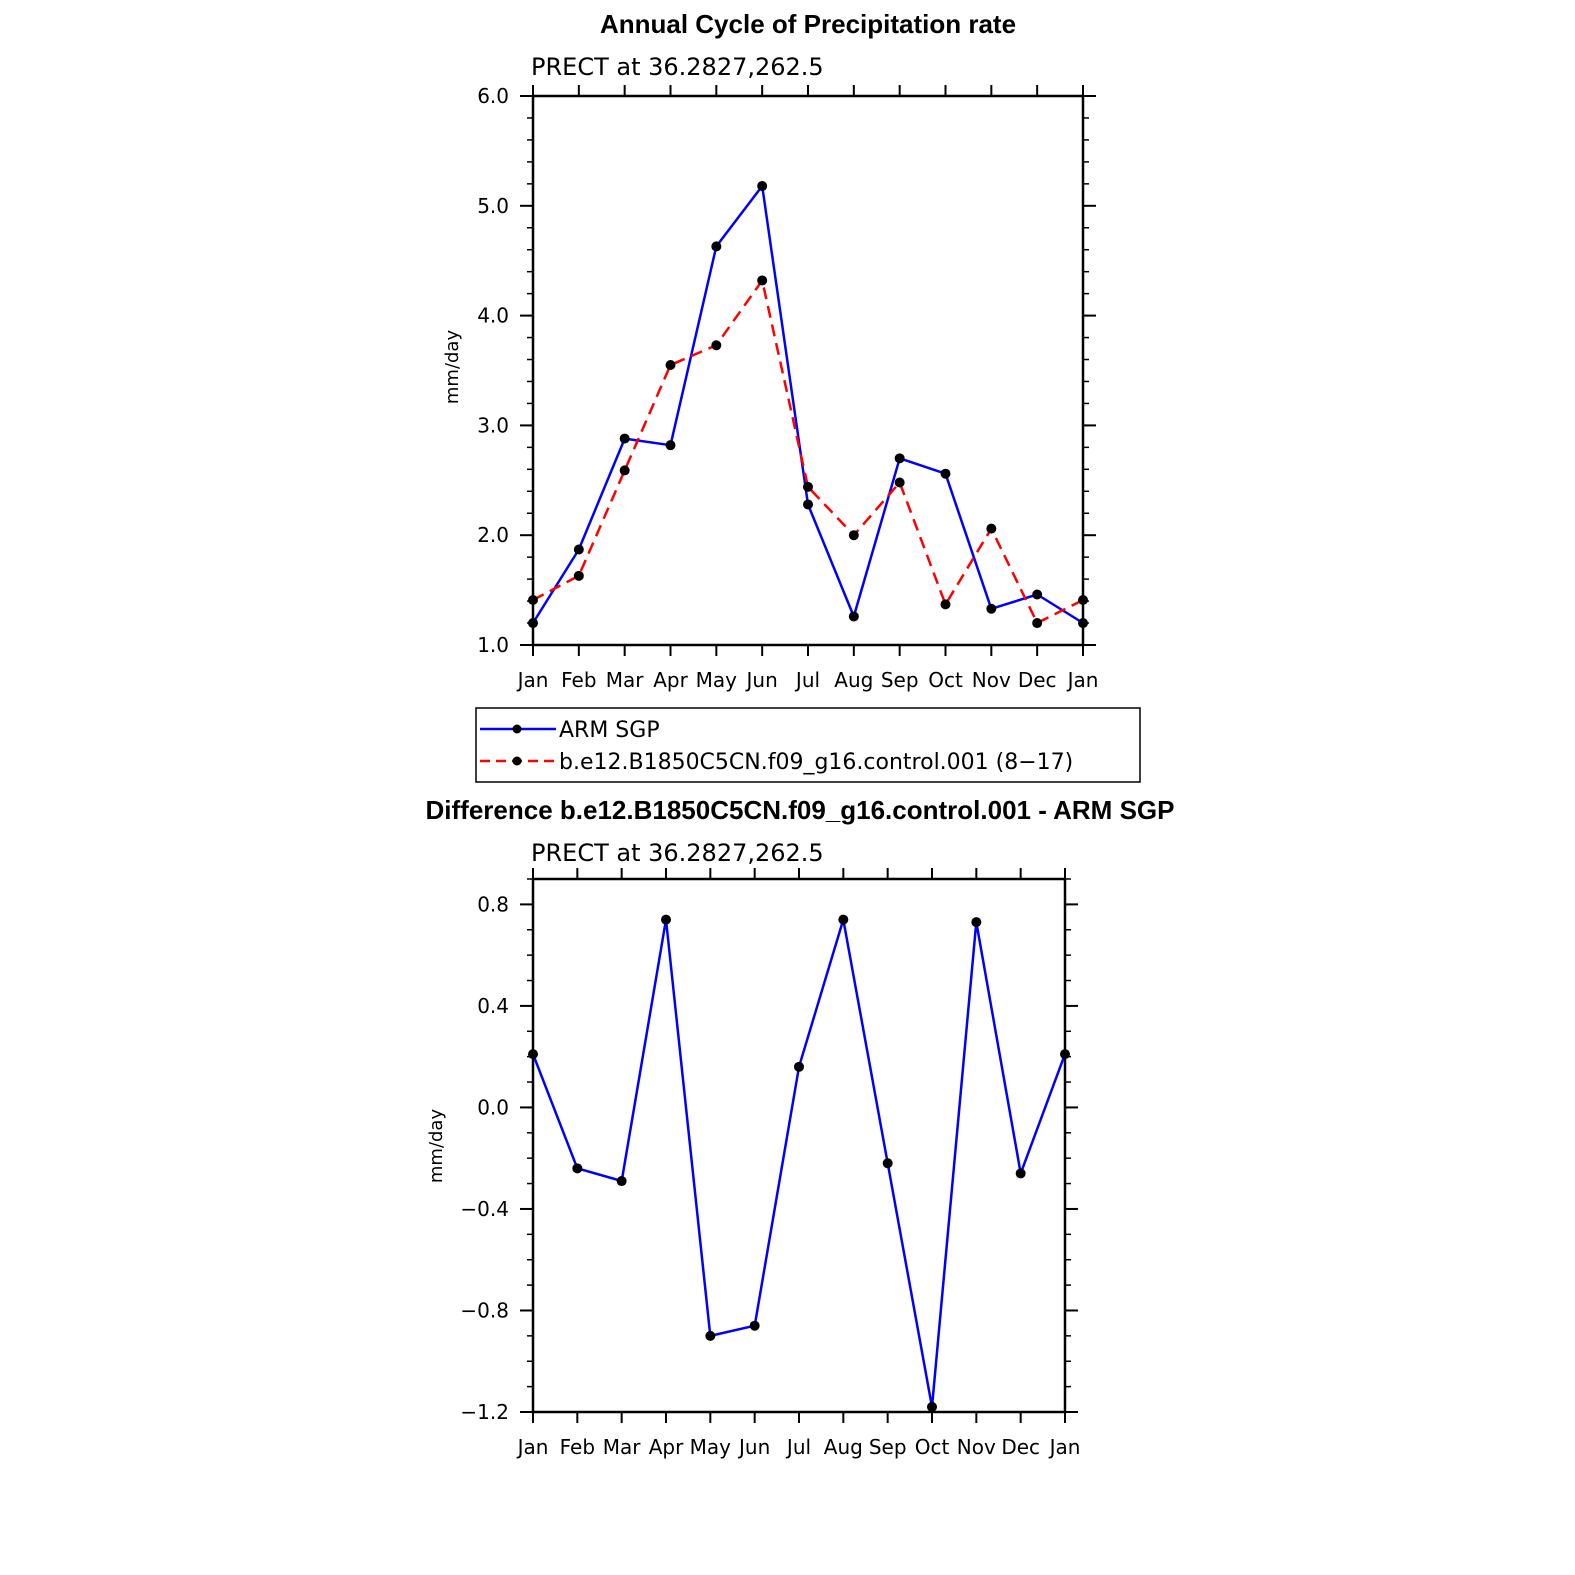 The image size is (1575, 1575). I want to click on y-tick-label: 1.0, so click(493, 645).